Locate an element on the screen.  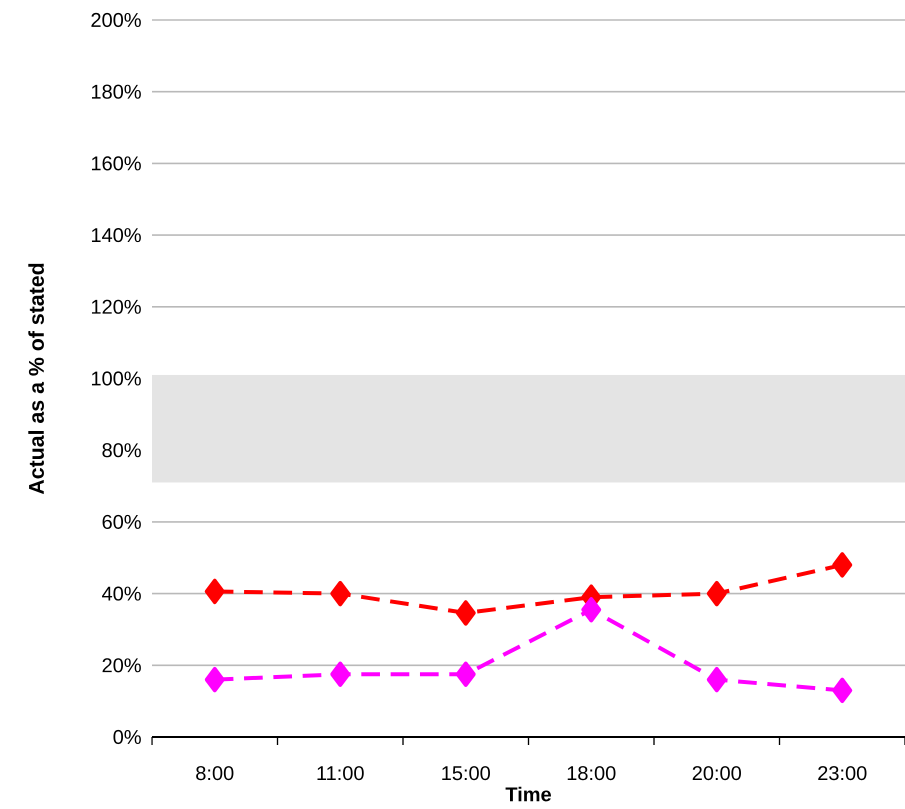
x-tick-label: 11:00 is located at coordinates (340, 773).